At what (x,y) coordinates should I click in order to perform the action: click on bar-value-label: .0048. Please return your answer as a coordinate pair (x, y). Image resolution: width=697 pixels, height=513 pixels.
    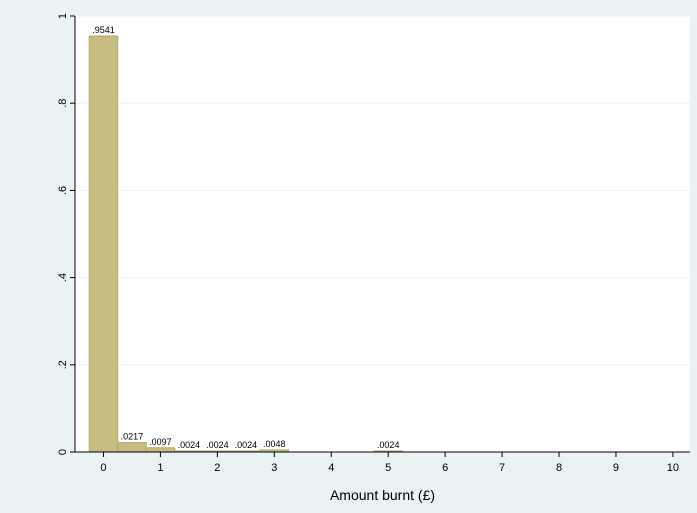
    Looking at the image, I should click on (274, 444).